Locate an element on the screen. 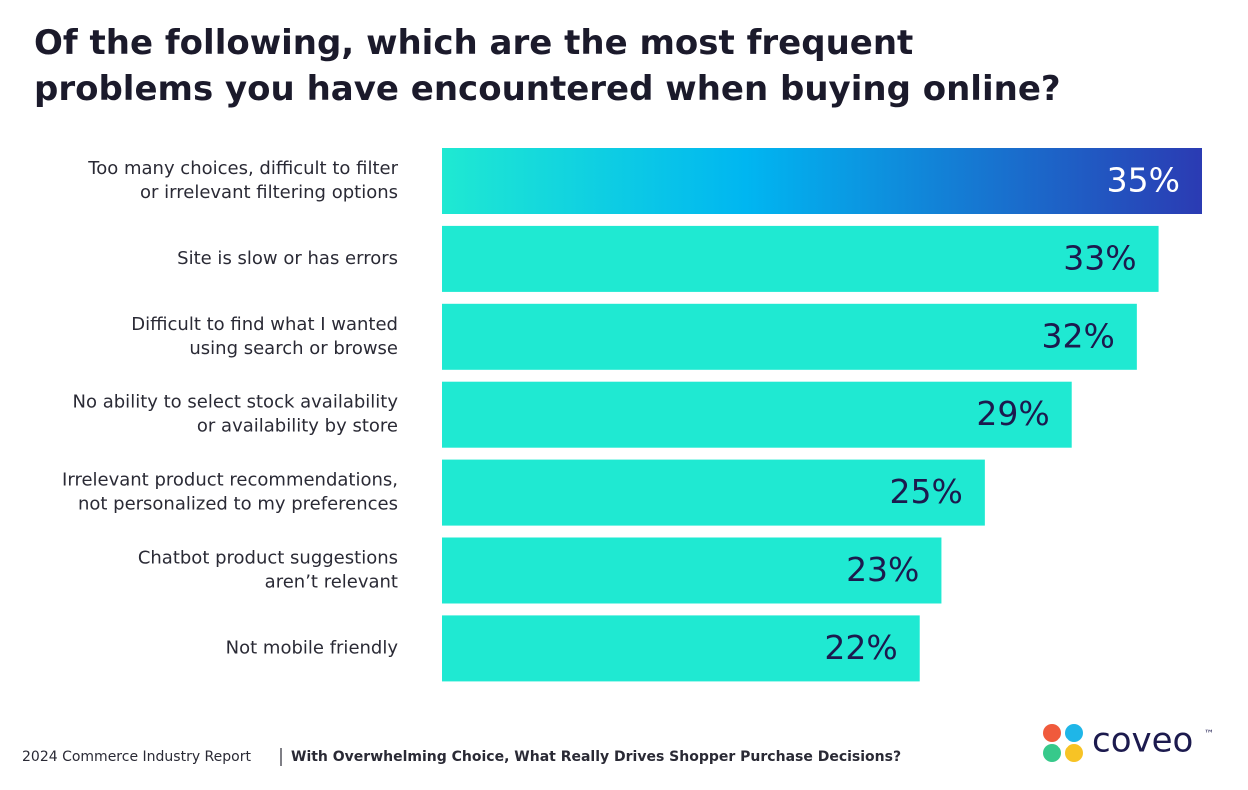 This screenshot has height=790, width=1248. value-label: 35% is located at coordinates (1143, 180).